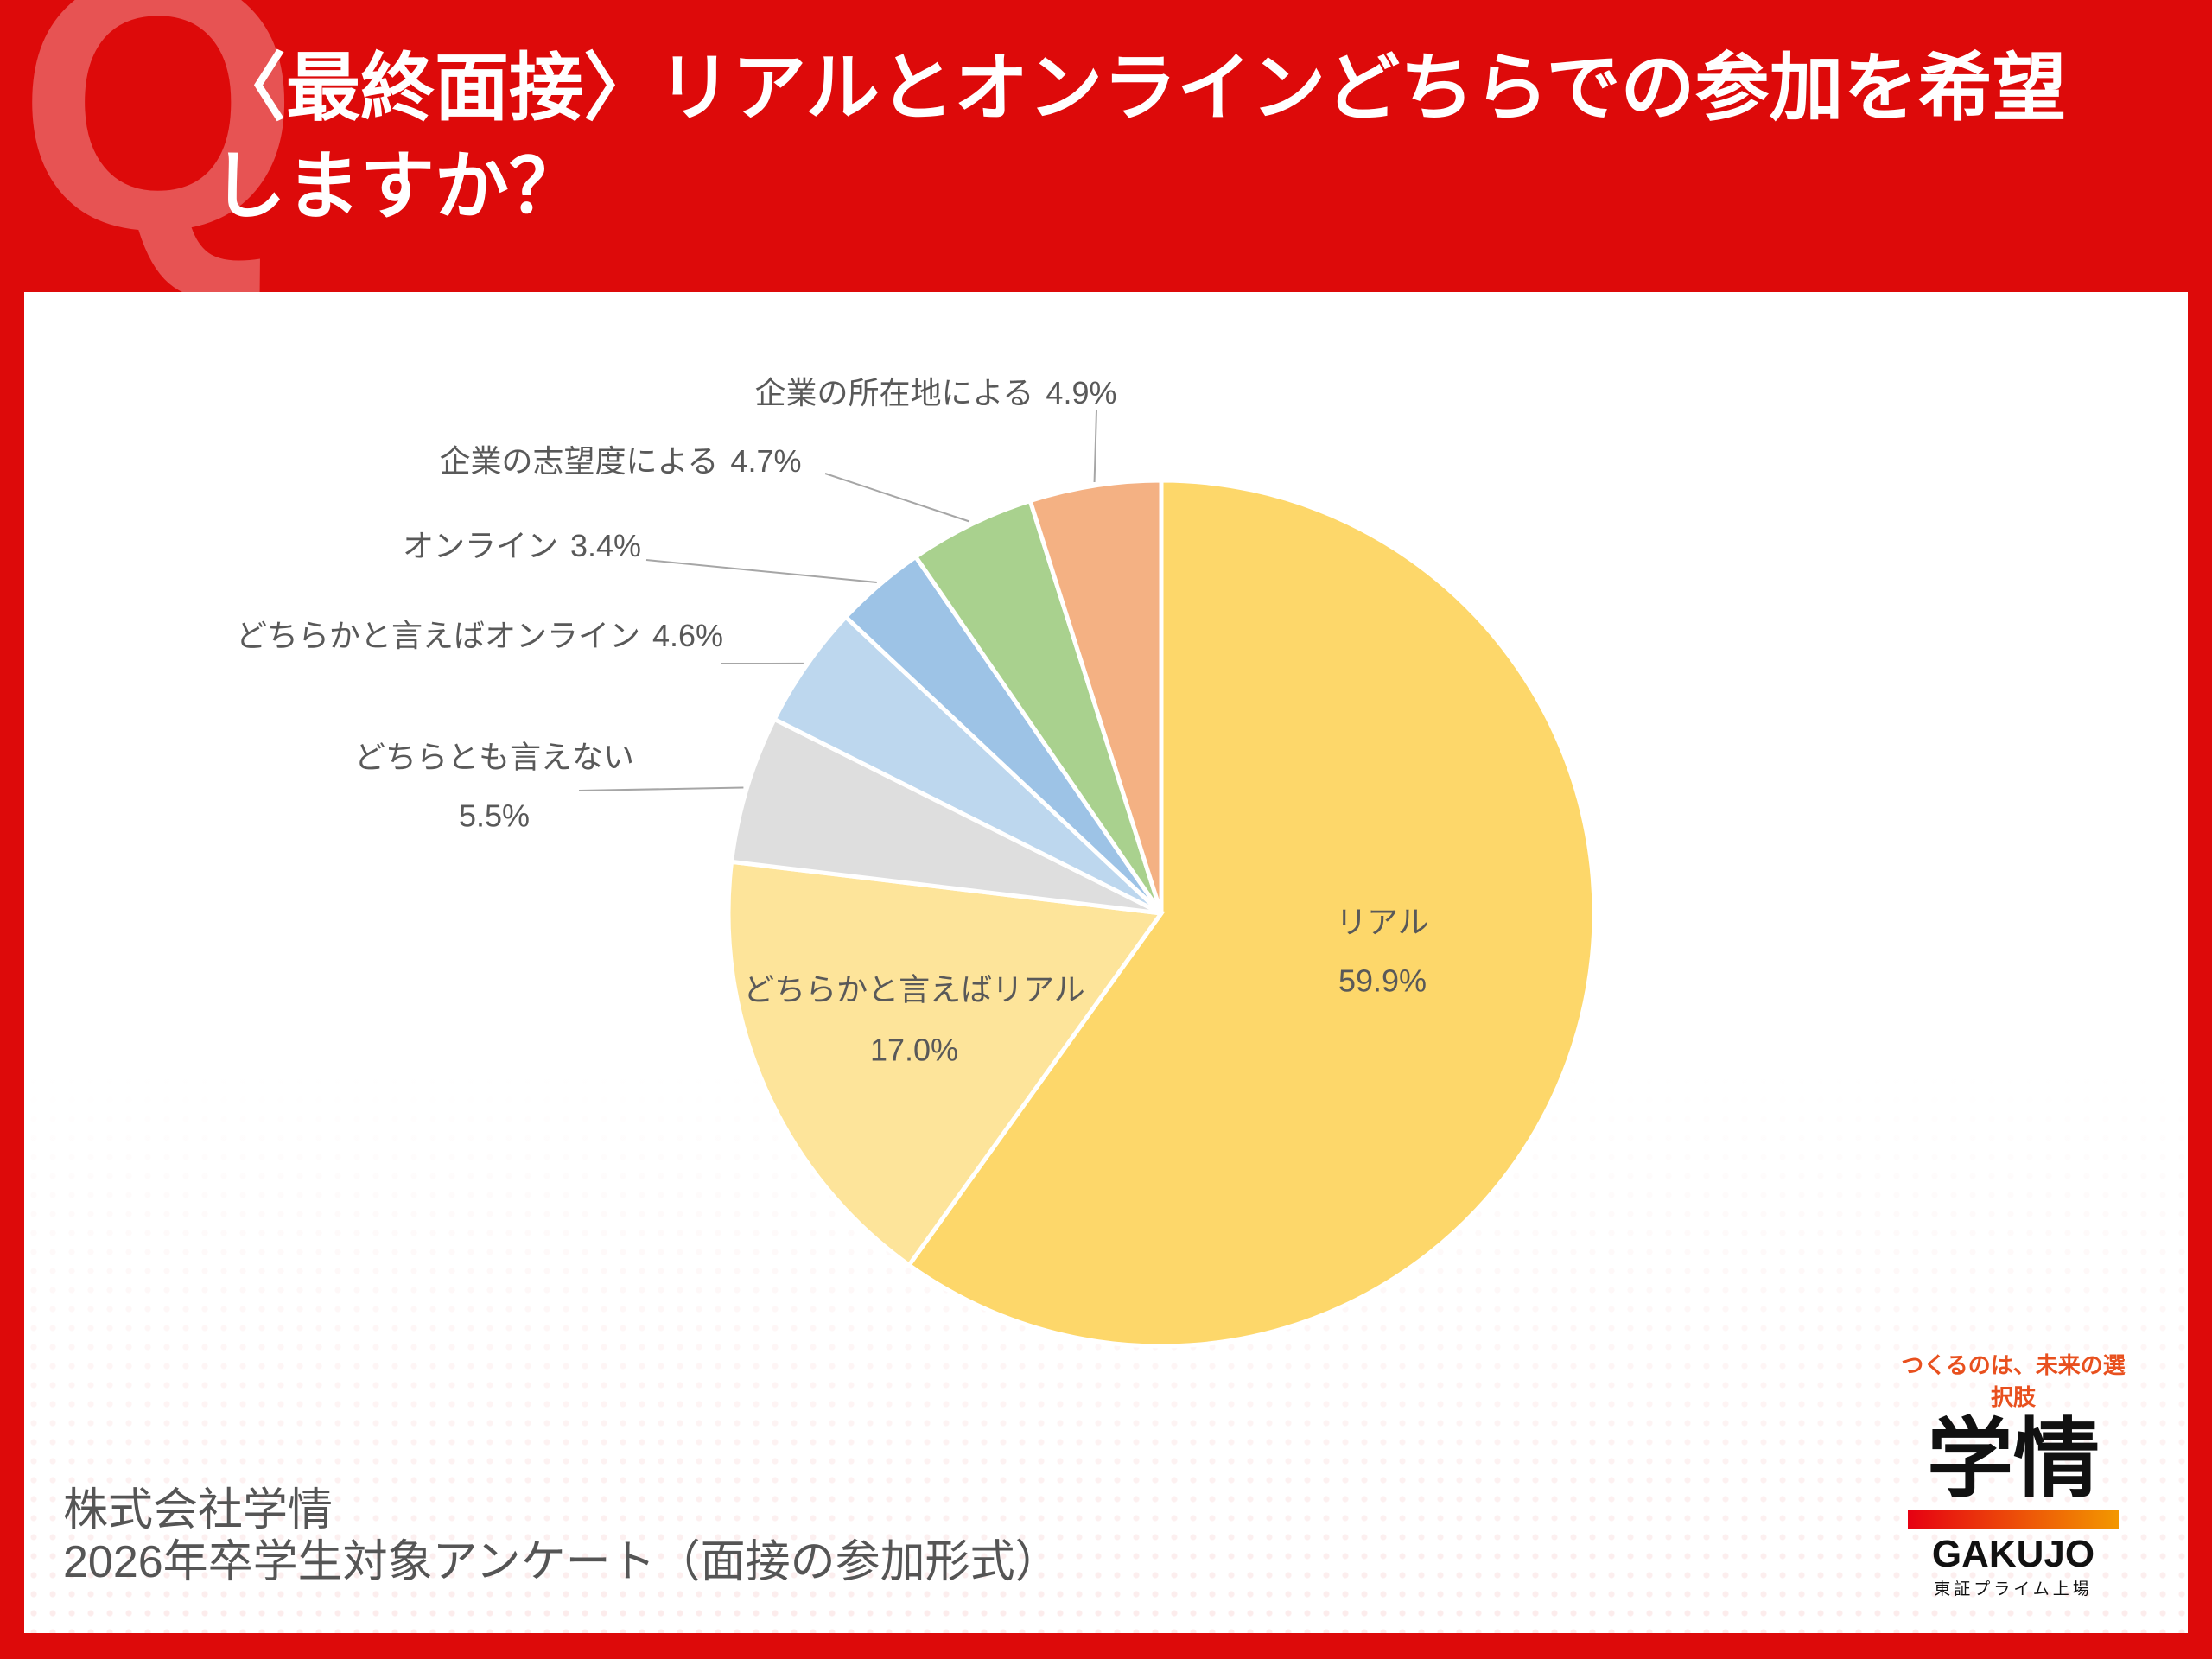  I want to click on slice-label: 企業の志望度による, so click(579, 461).